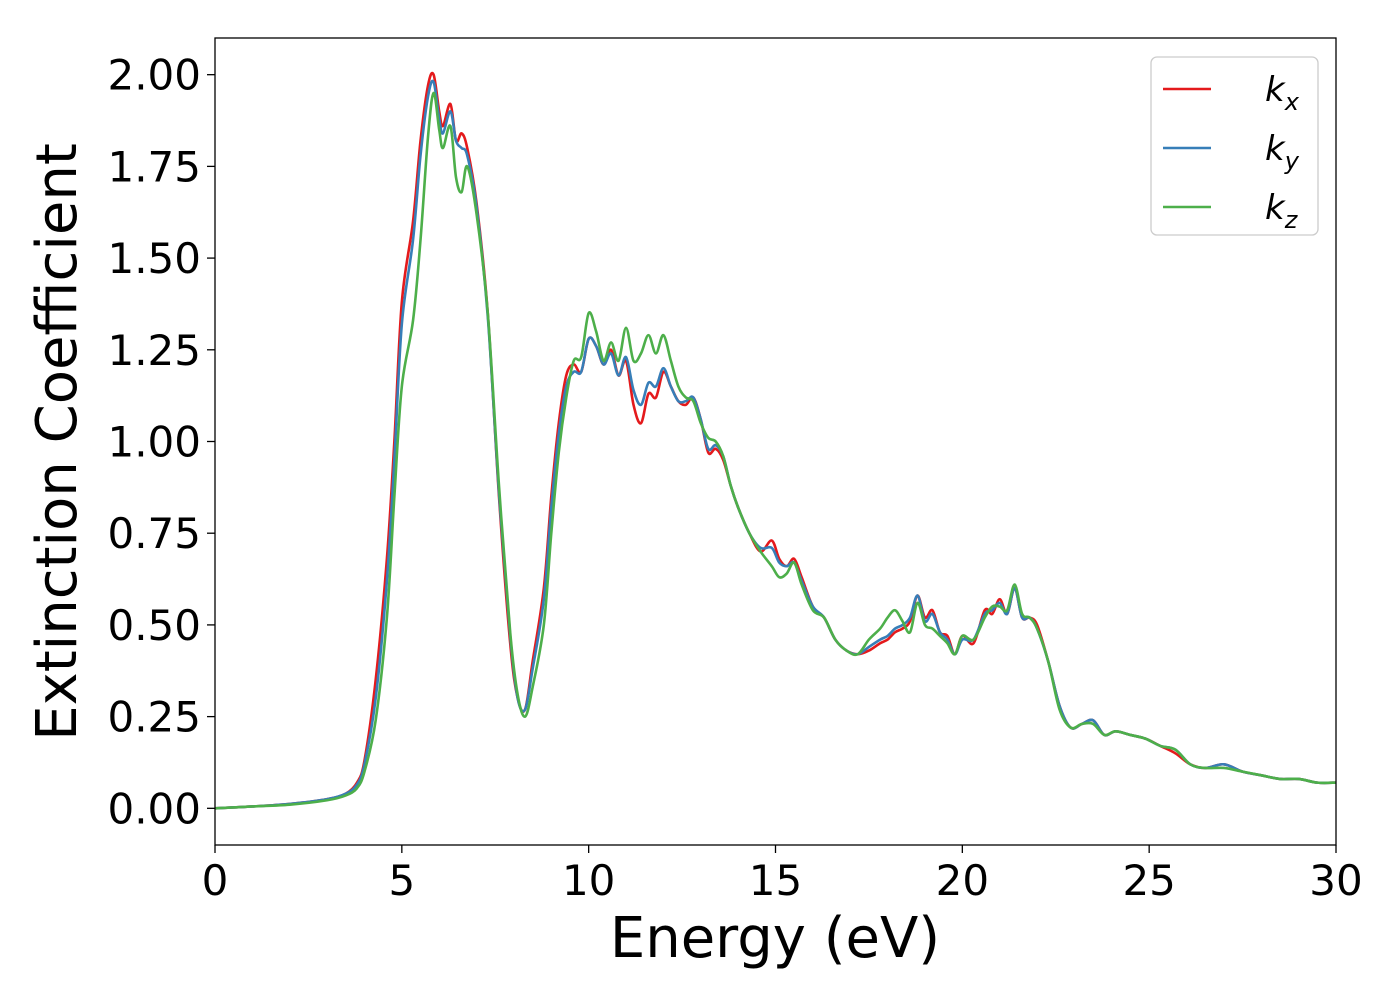  I want to click on x-tick-label: 0, so click(215, 880).